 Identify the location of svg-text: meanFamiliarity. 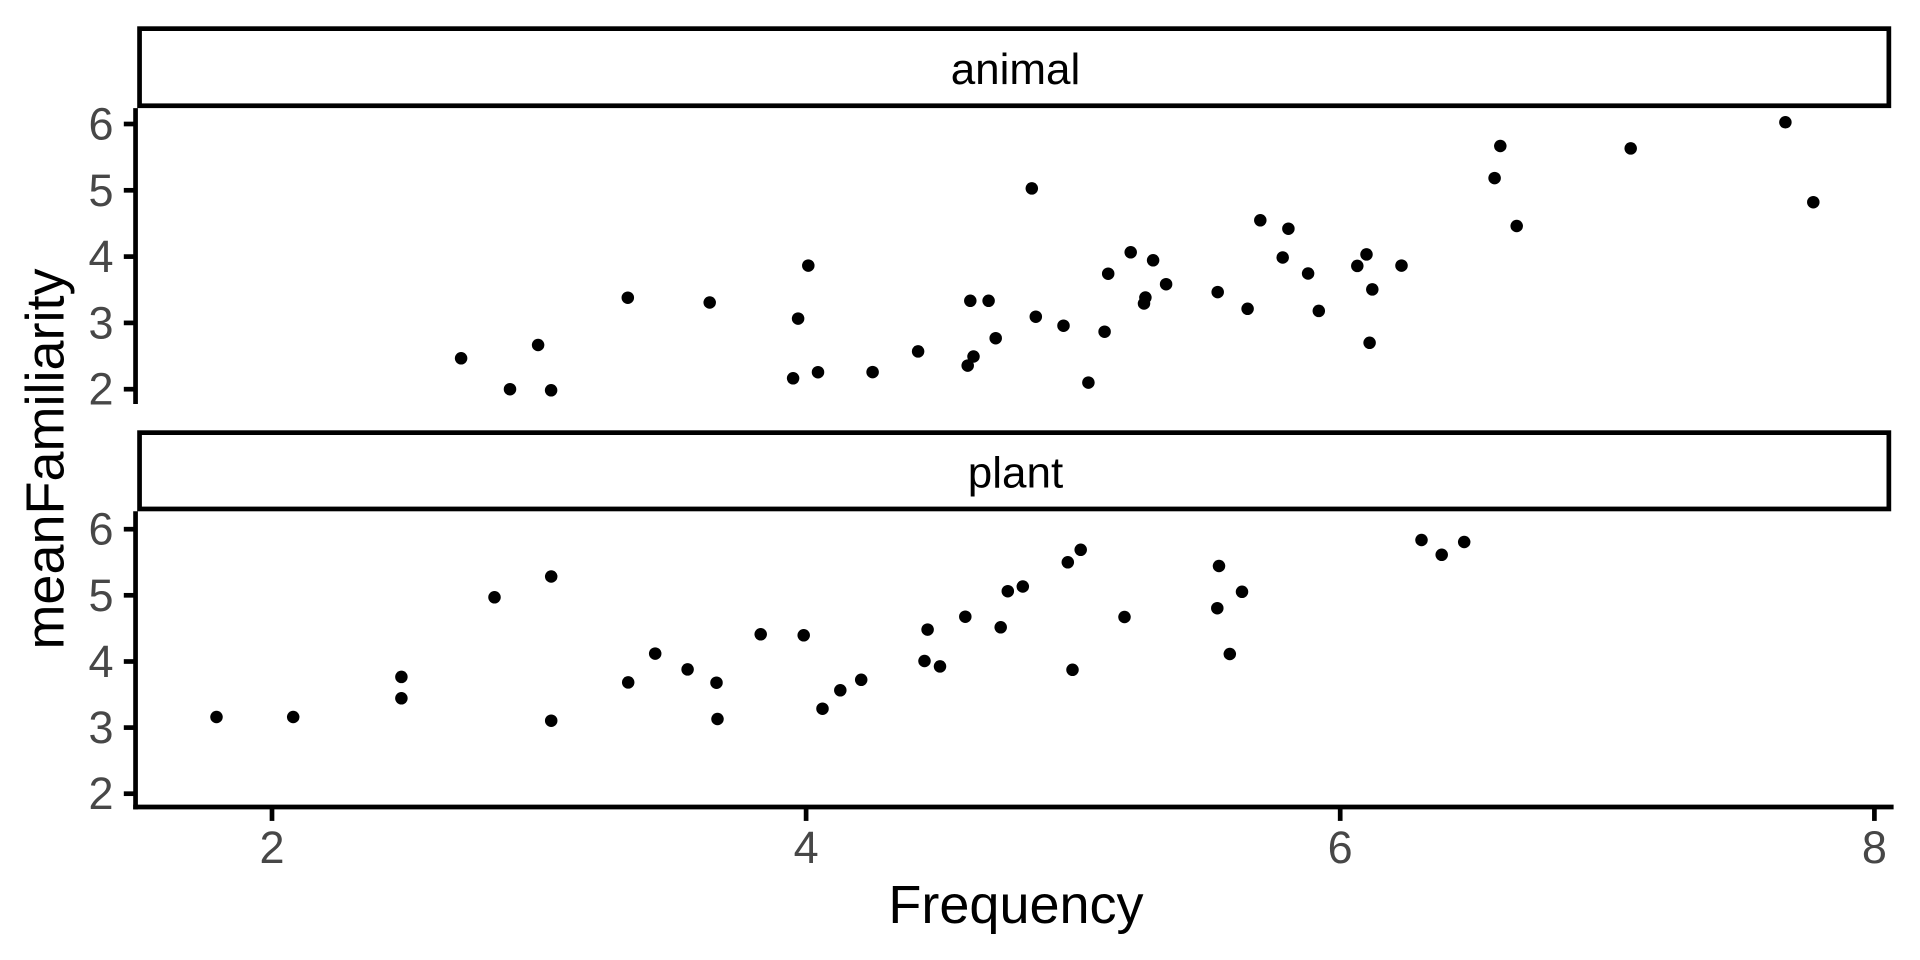
(46, 458).